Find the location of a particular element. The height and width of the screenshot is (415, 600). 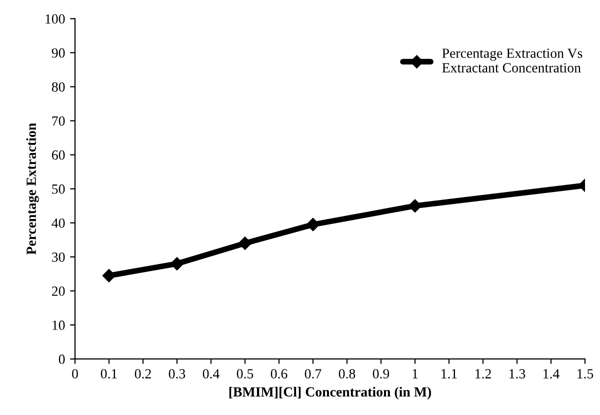

x-tick-label: 0.5 is located at coordinates (245, 374).